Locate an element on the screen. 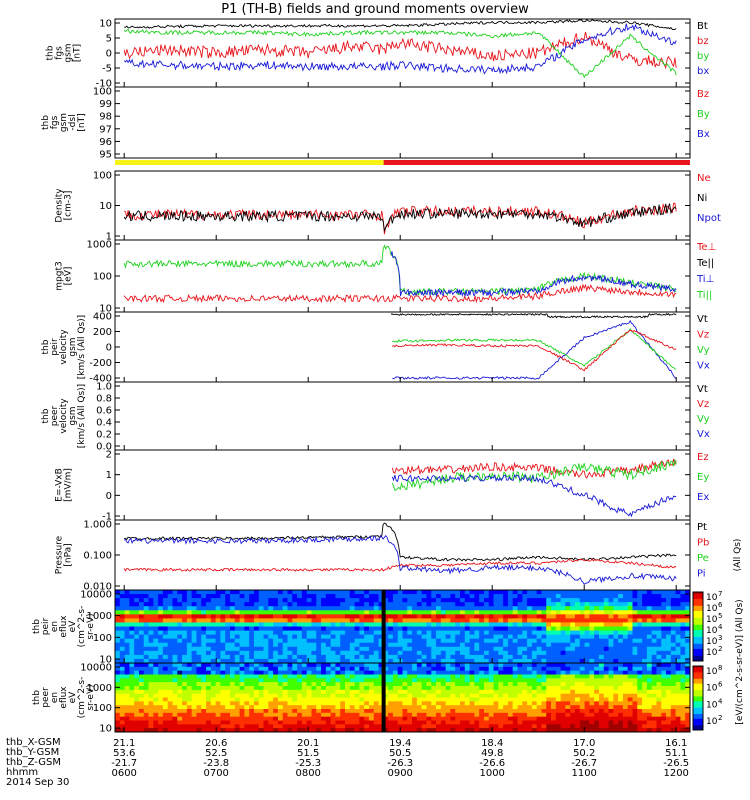 The width and height of the screenshot is (750, 800). y-axis-label: thb is located at coordinates (51, 52).